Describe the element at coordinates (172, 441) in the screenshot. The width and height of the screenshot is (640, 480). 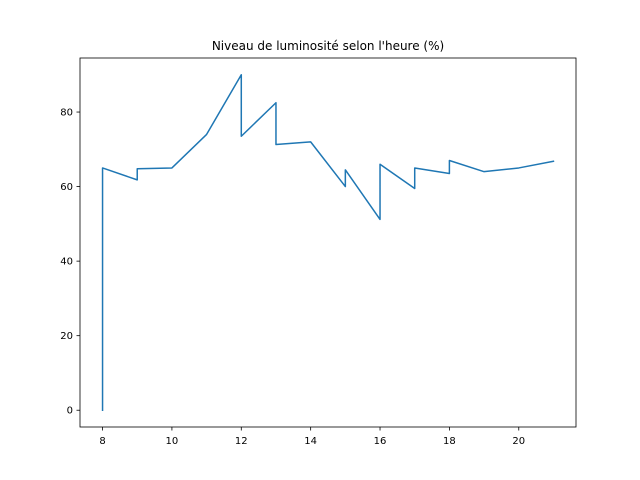
I see `x-tick-label: 10` at that location.